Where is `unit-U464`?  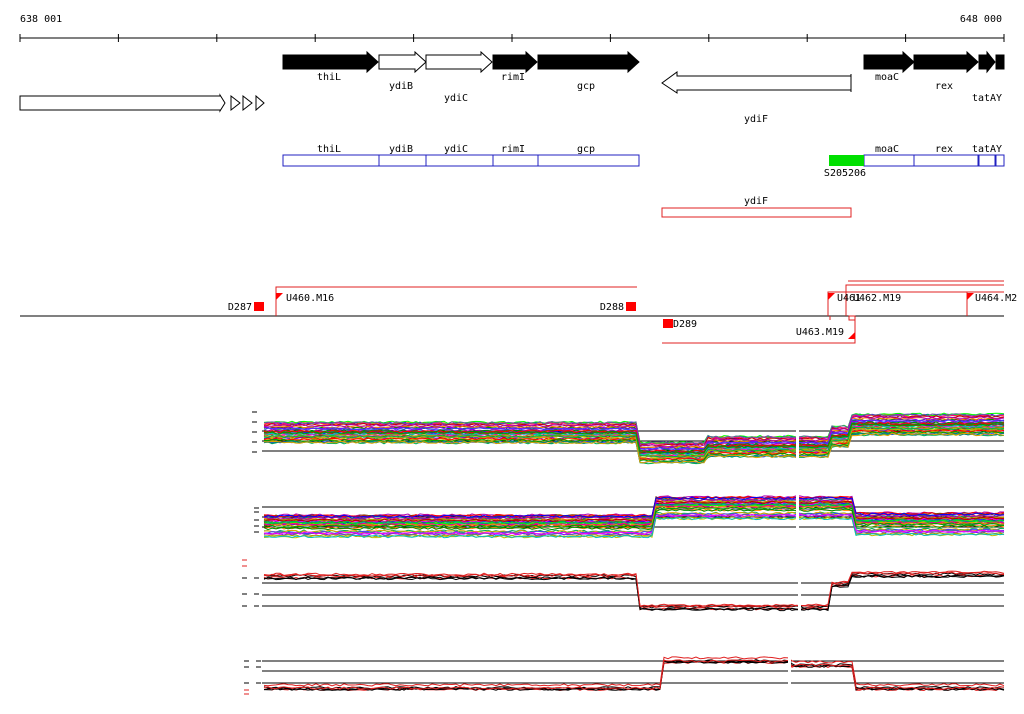 unit-U464 is located at coordinates (985, 303).